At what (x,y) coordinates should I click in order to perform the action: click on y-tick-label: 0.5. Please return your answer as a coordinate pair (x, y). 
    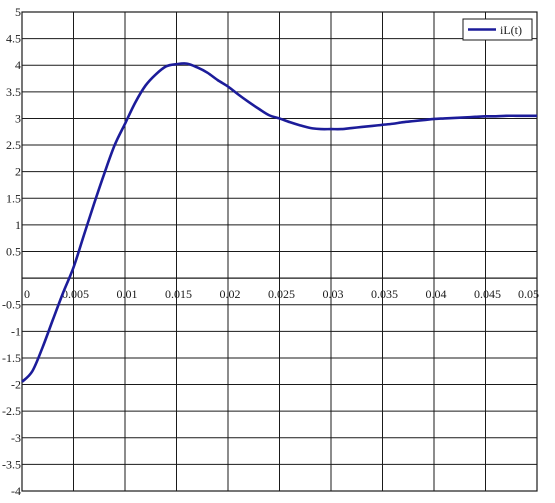
    Looking at the image, I should click on (13, 252).